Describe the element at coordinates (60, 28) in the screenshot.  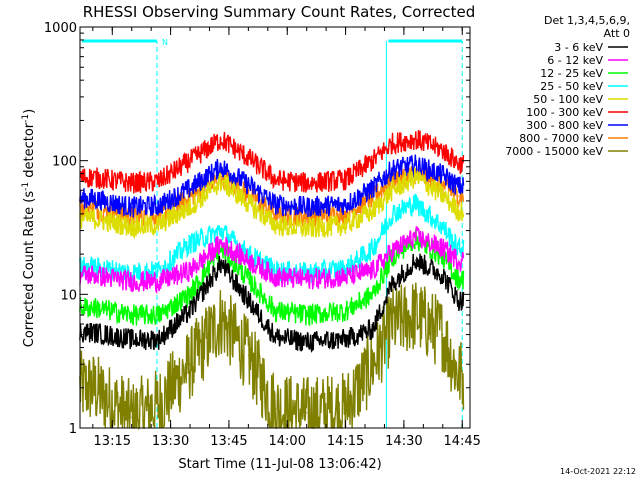
I see `y-tick-label: 1000` at that location.